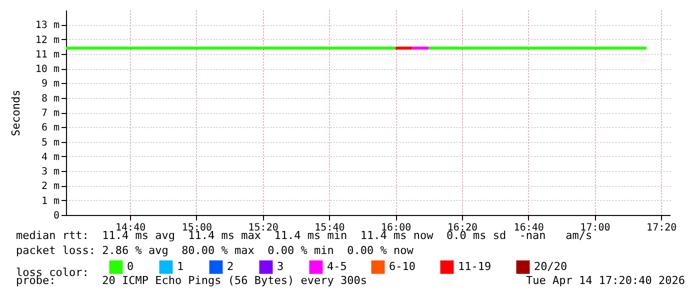 This screenshot has height=297, width=697. I want to click on y-tick-label: 9 m, so click(50, 84).